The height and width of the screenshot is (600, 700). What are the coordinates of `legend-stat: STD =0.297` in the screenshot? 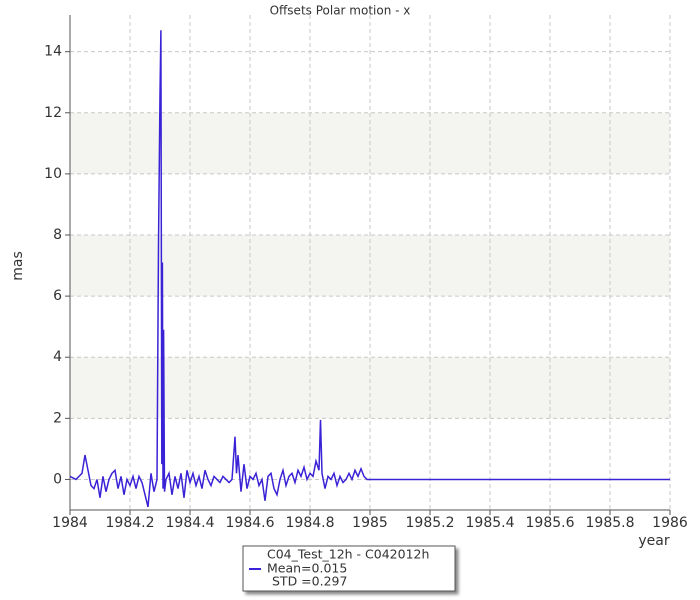 It's located at (309, 581).